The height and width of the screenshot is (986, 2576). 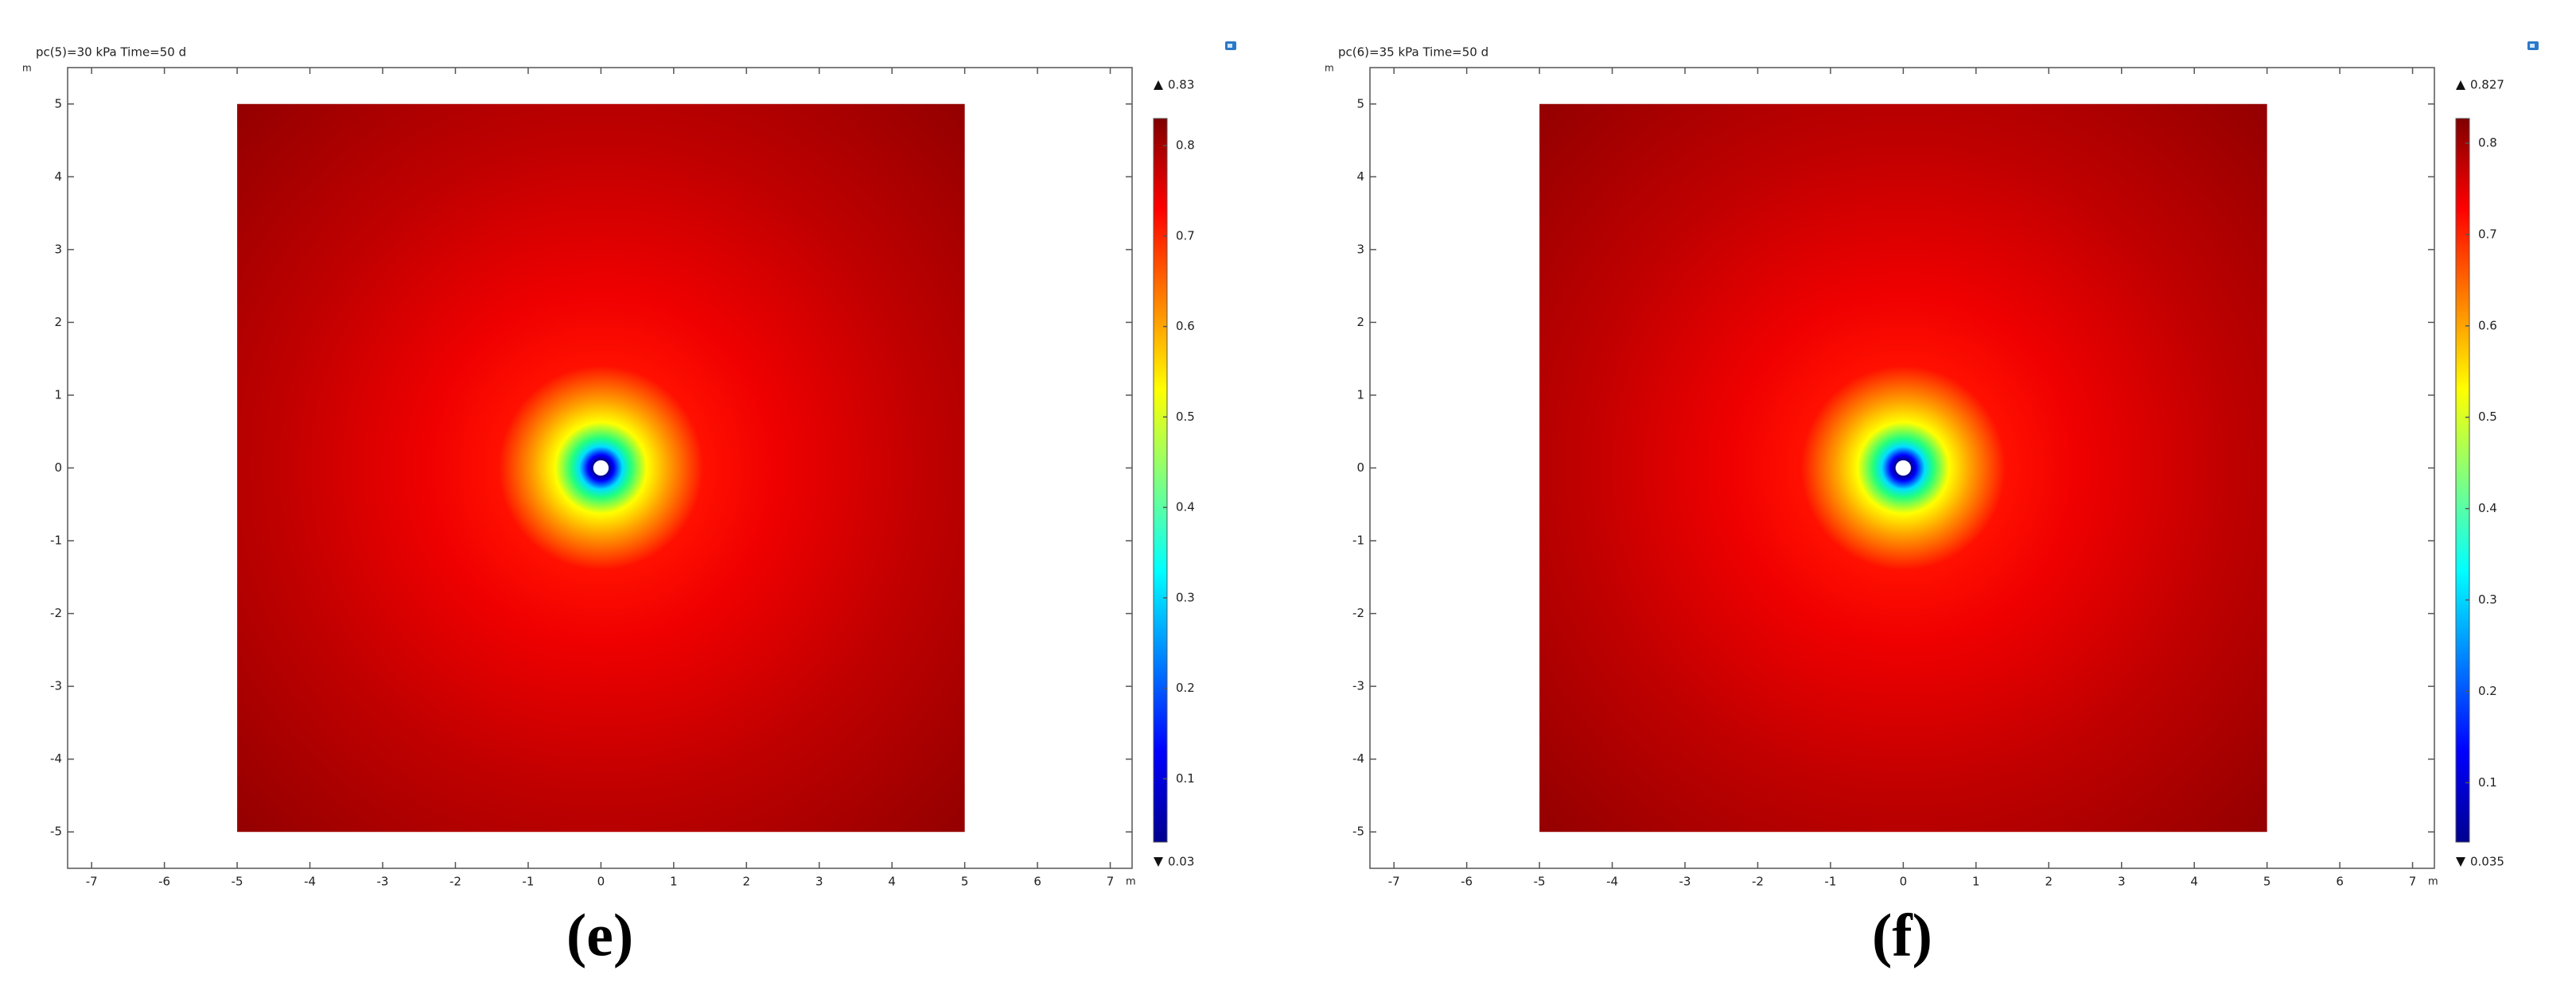 I want to click on plot-title: pc(5)=30 kPa Time=50 d, so click(x=111, y=52).